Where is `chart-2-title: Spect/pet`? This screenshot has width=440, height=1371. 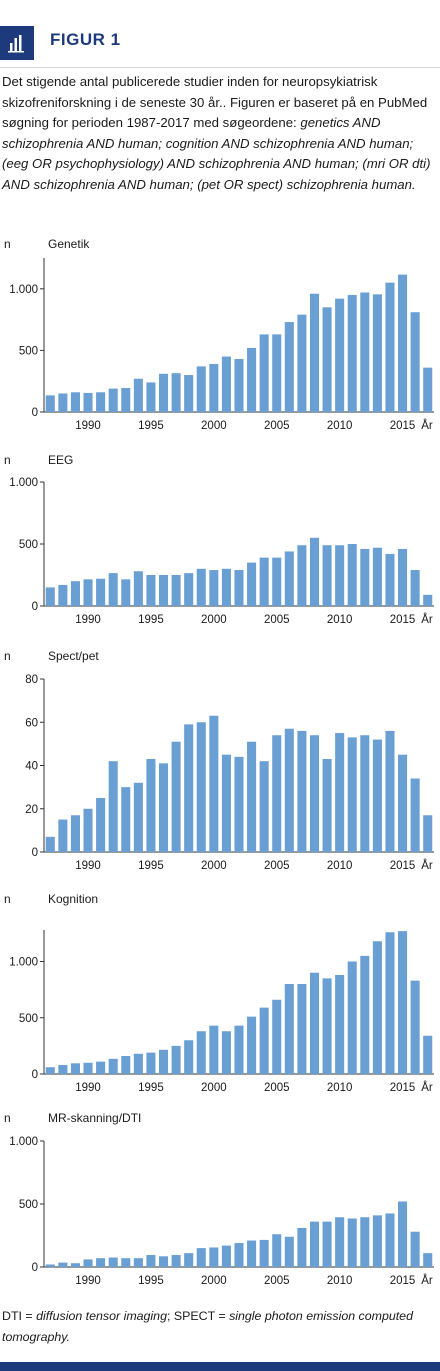 chart-2-title: Spect/pet is located at coordinates (73, 656).